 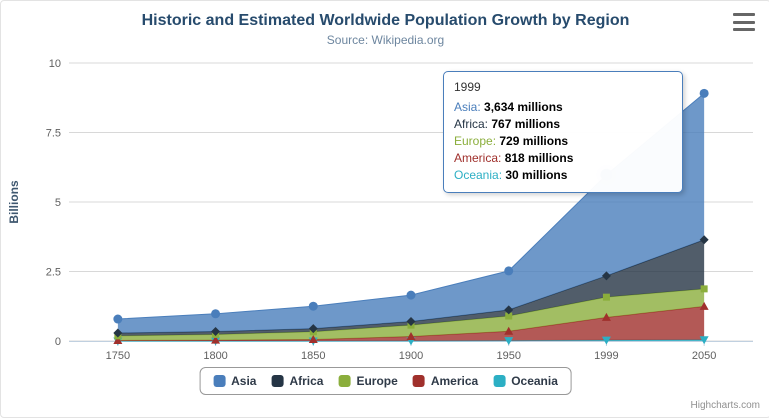 What do you see at coordinates (704, 305) in the screenshot?
I see `point-america-2050` at bounding box center [704, 305].